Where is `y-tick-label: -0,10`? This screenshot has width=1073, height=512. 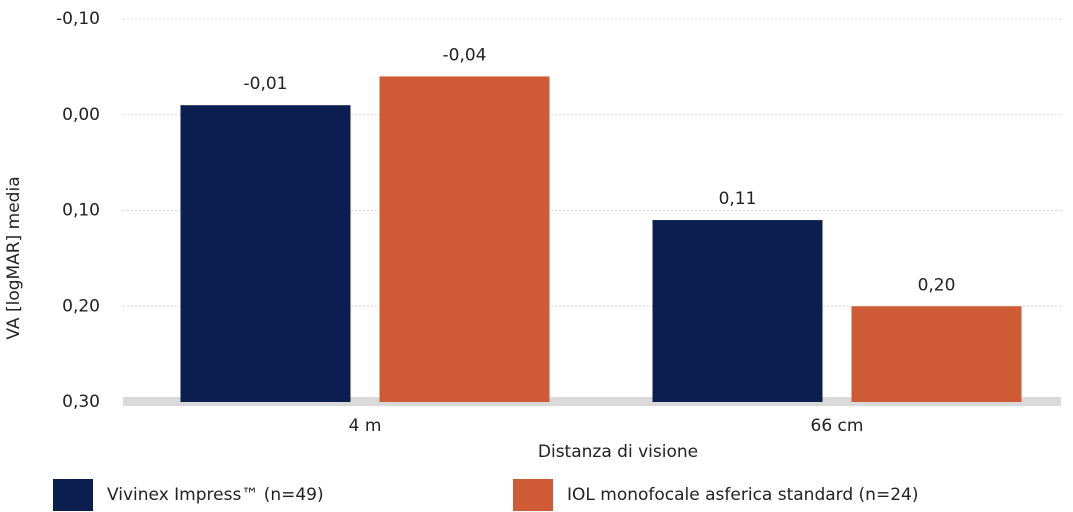 y-tick-label: -0,10 is located at coordinates (78, 19).